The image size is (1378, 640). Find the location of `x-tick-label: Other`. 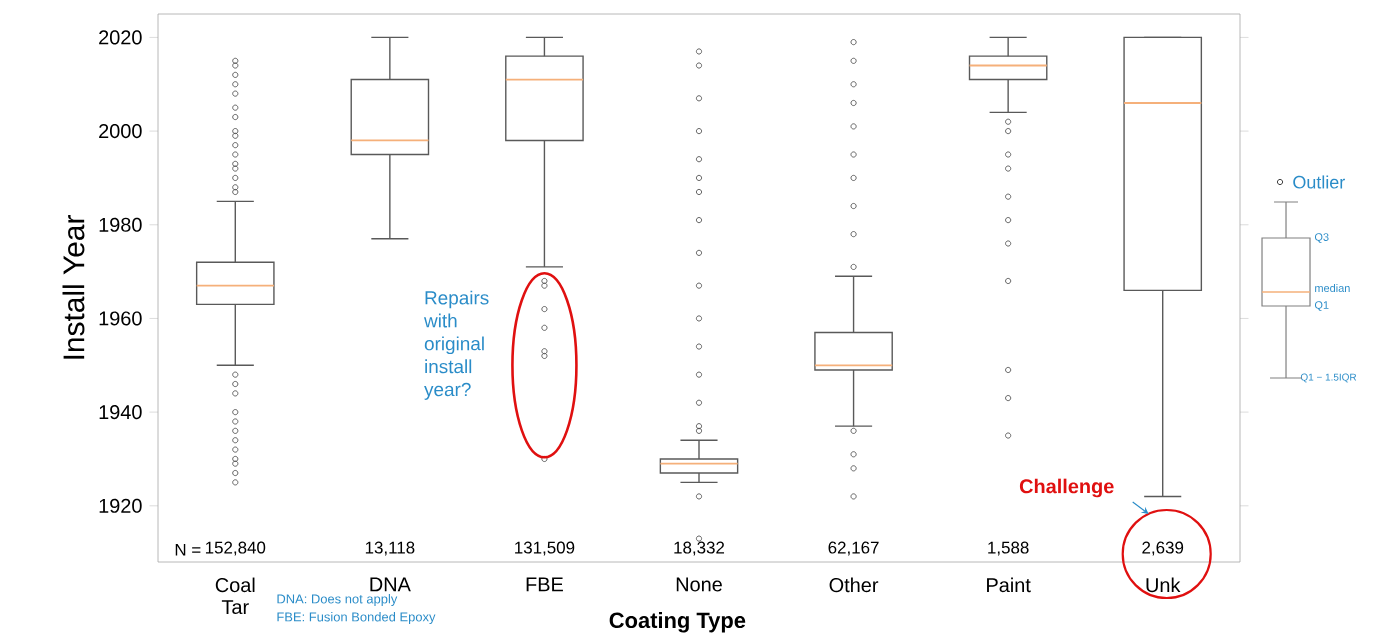

x-tick-label: Other is located at coordinates (854, 585).